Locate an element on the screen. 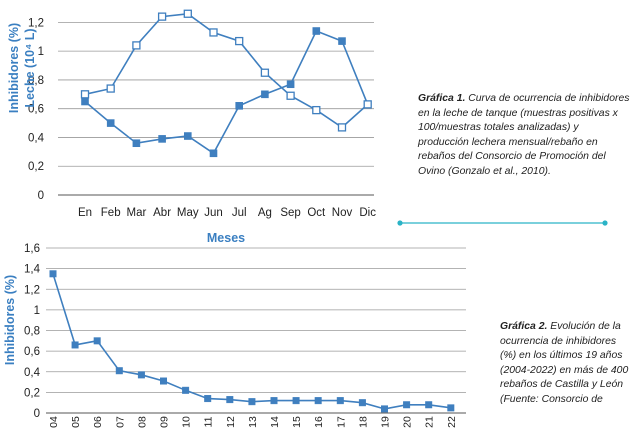 The height and width of the screenshot is (433, 634). chart-2-x-tick-label: 21 is located at coordinates (430, 422).